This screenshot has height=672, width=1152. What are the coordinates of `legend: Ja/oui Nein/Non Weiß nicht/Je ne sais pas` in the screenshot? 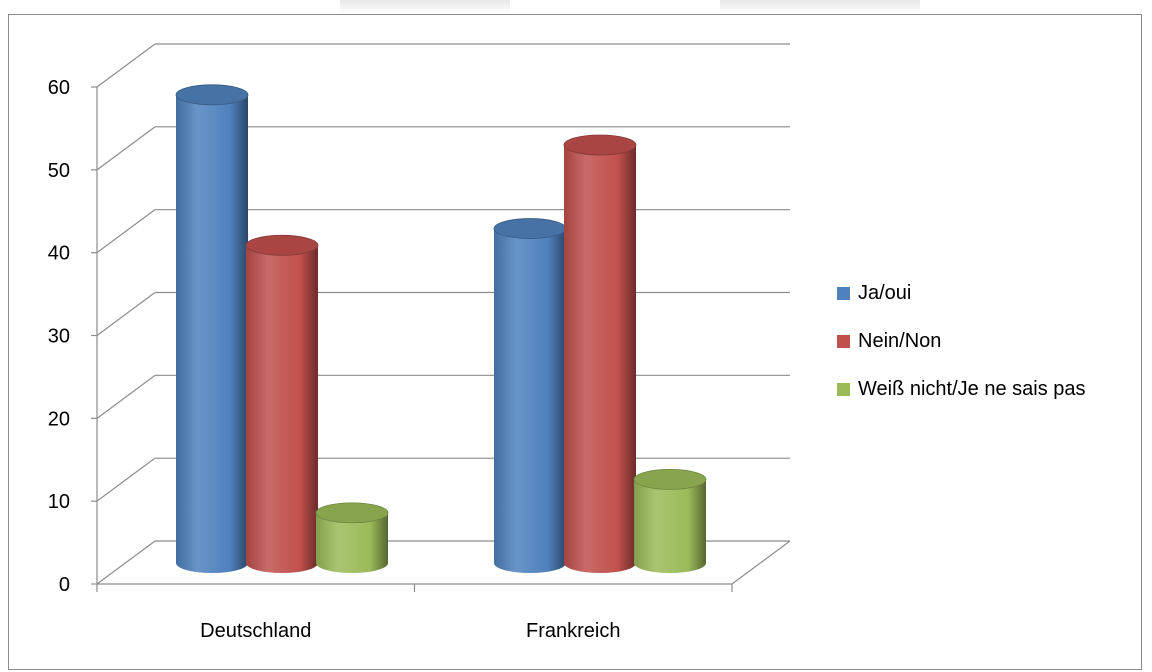 It's located at (961, 341).